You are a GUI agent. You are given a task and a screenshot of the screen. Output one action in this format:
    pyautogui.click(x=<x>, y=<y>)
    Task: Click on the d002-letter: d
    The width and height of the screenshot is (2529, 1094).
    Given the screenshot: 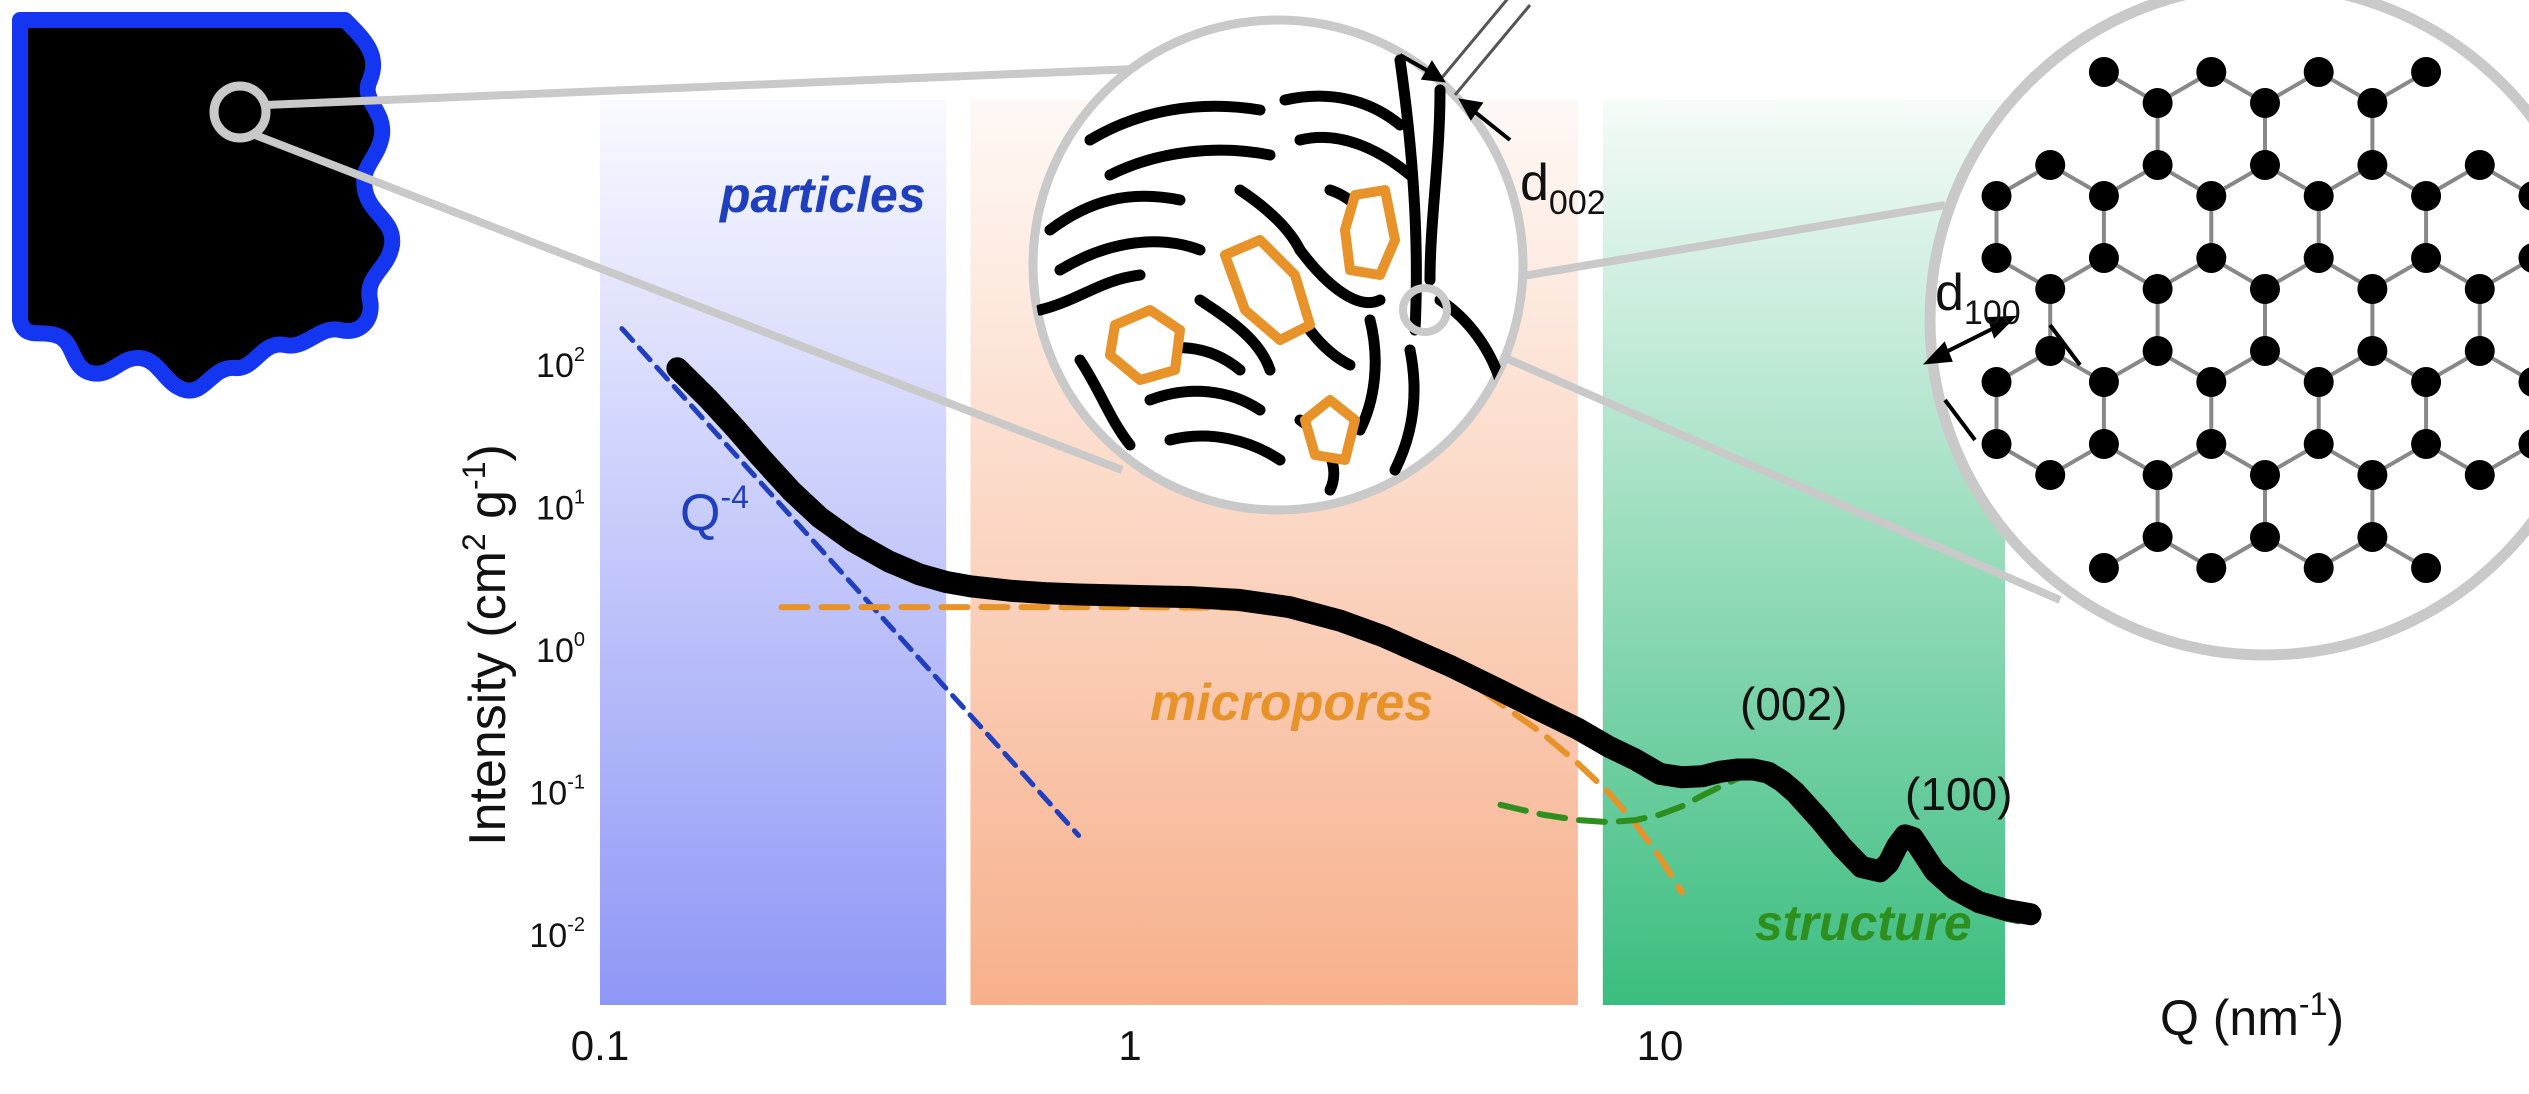 What is the action you would take?
    pyautogui.click(x=1534, y=183)
    